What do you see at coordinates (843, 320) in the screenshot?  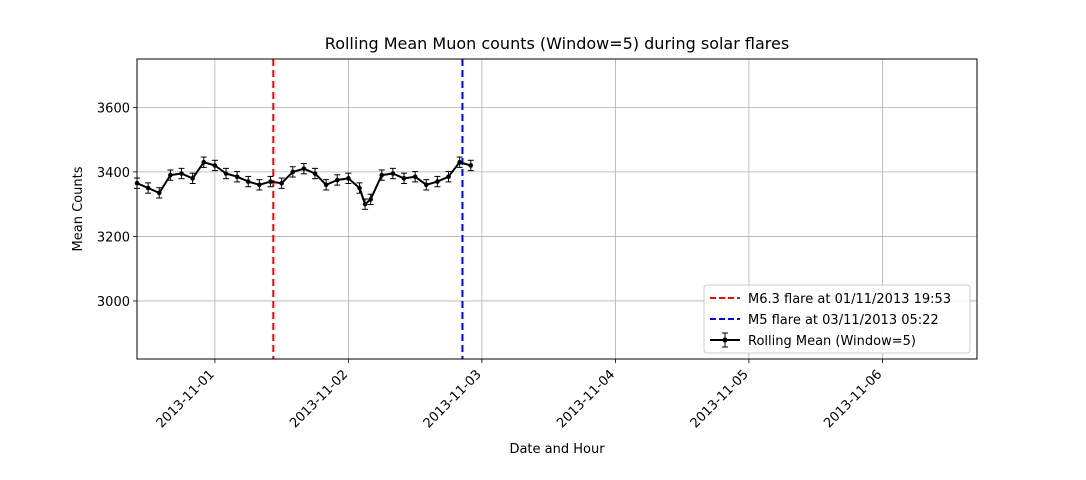 I see `legend-label-m5: M5 flare at 03/11/2013 05:22` at bounding box center [843, 320].